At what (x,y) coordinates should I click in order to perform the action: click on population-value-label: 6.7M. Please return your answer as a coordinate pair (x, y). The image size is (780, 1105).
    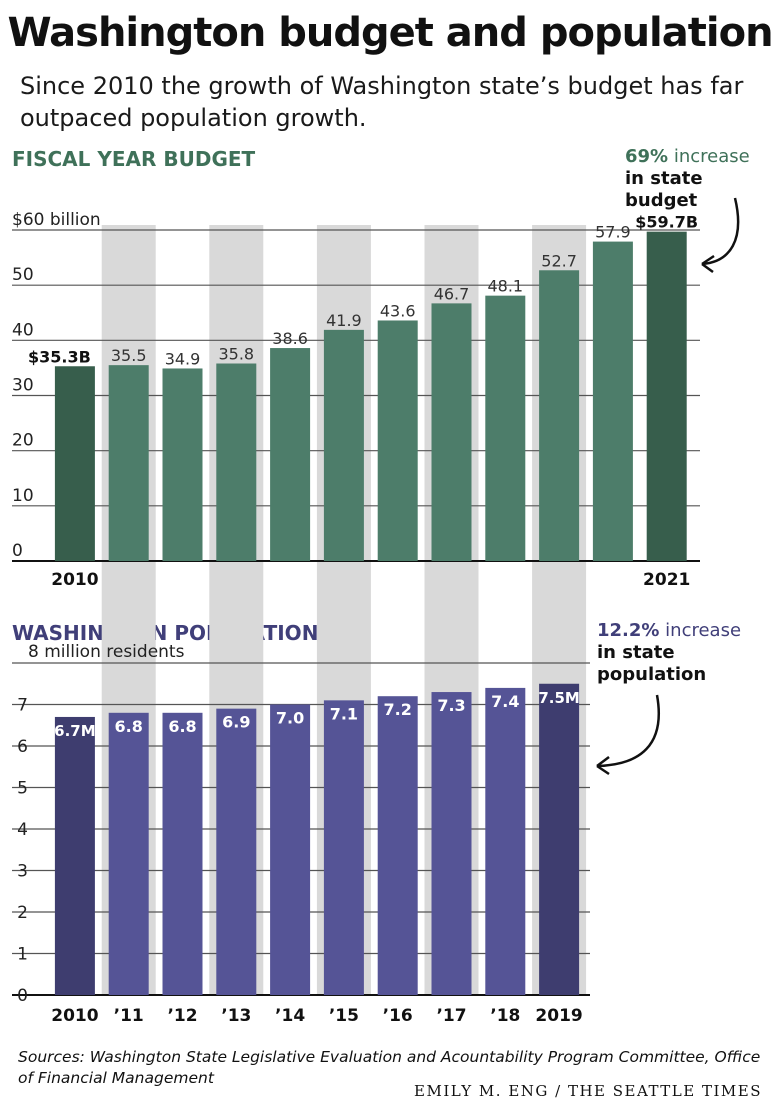
    Looking at the image, I should click on (75, 731).